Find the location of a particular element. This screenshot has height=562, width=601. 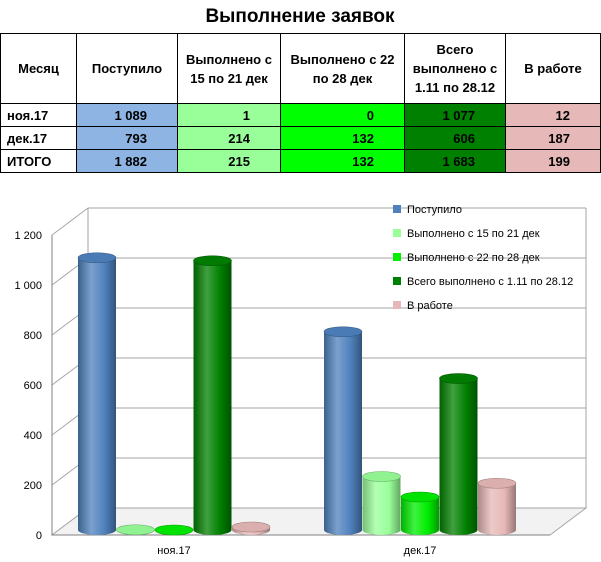

header-done-22-28: Выполнено с 22 по 28 дек is located at coordinates (342, 68).